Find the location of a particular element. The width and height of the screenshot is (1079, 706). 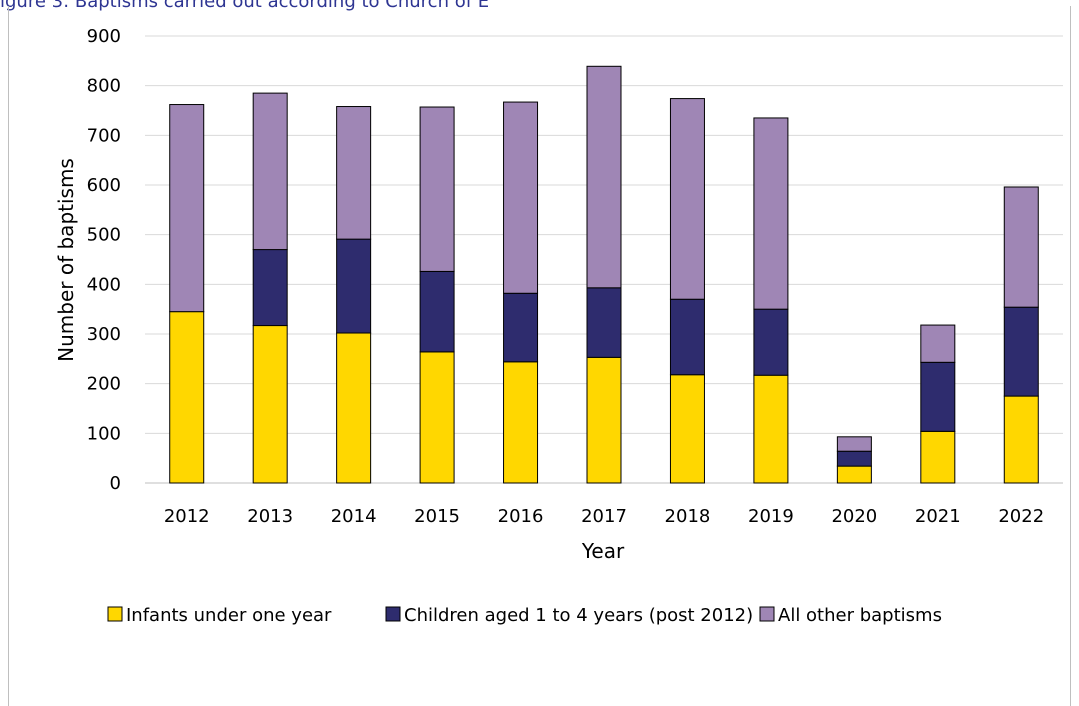

x-tick-label: 2017 is located at coordinates (604, 516).